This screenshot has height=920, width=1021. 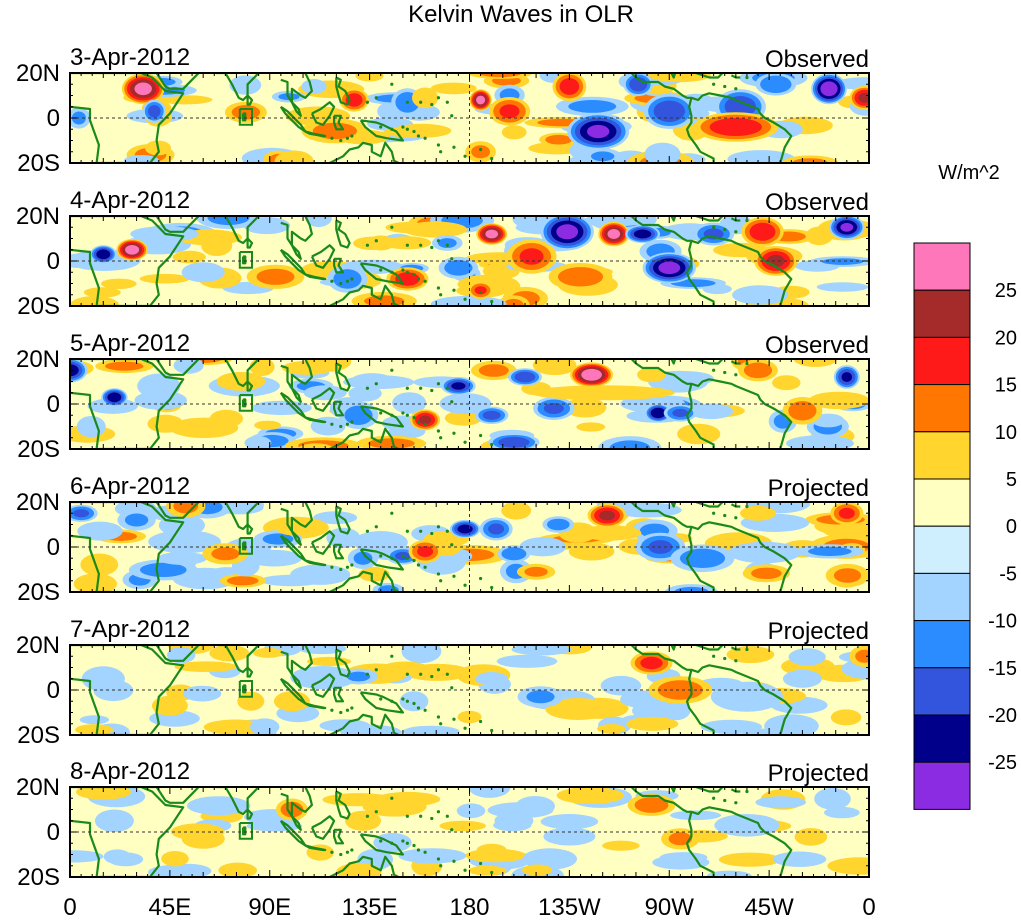 I want to click on colorbar-label: -25, so click(x=1002, y=763).